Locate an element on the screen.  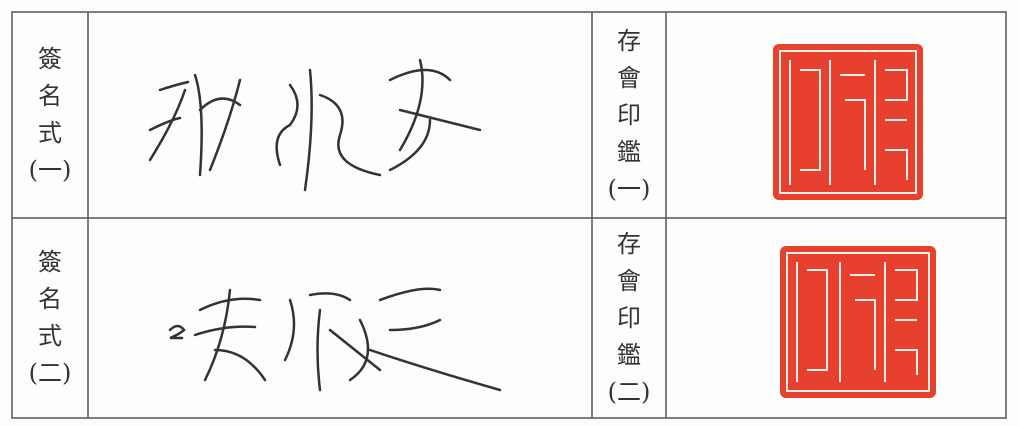
signature-label: 簽名式 (一) is located at coordinates (50, 115).